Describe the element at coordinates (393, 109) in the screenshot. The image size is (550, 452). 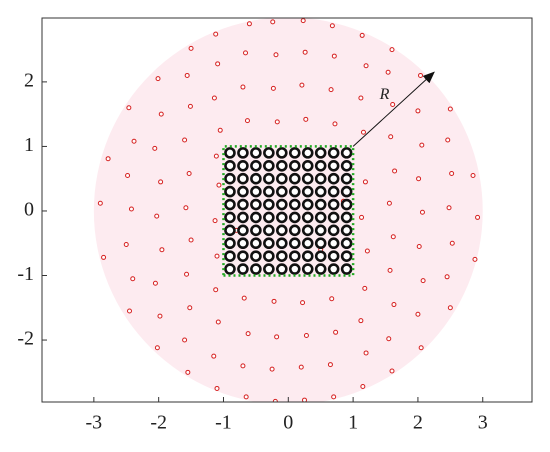
I see `arrow` at that location.